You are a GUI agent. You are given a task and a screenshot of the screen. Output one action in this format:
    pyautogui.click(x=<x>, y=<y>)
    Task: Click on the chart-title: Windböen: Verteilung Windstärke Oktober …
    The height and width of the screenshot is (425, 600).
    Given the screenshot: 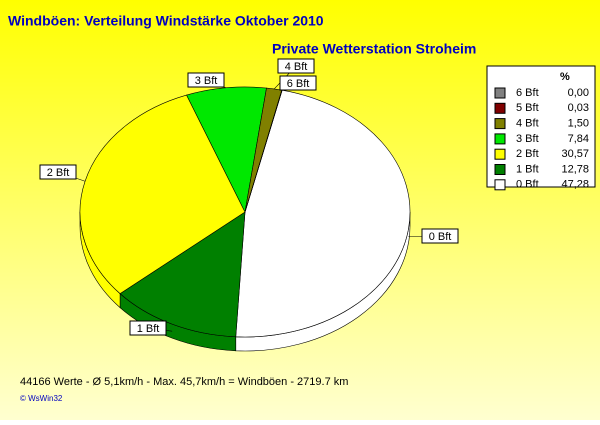 What is the action you would take?
    pyautogui.click(x=166, y=21)
    